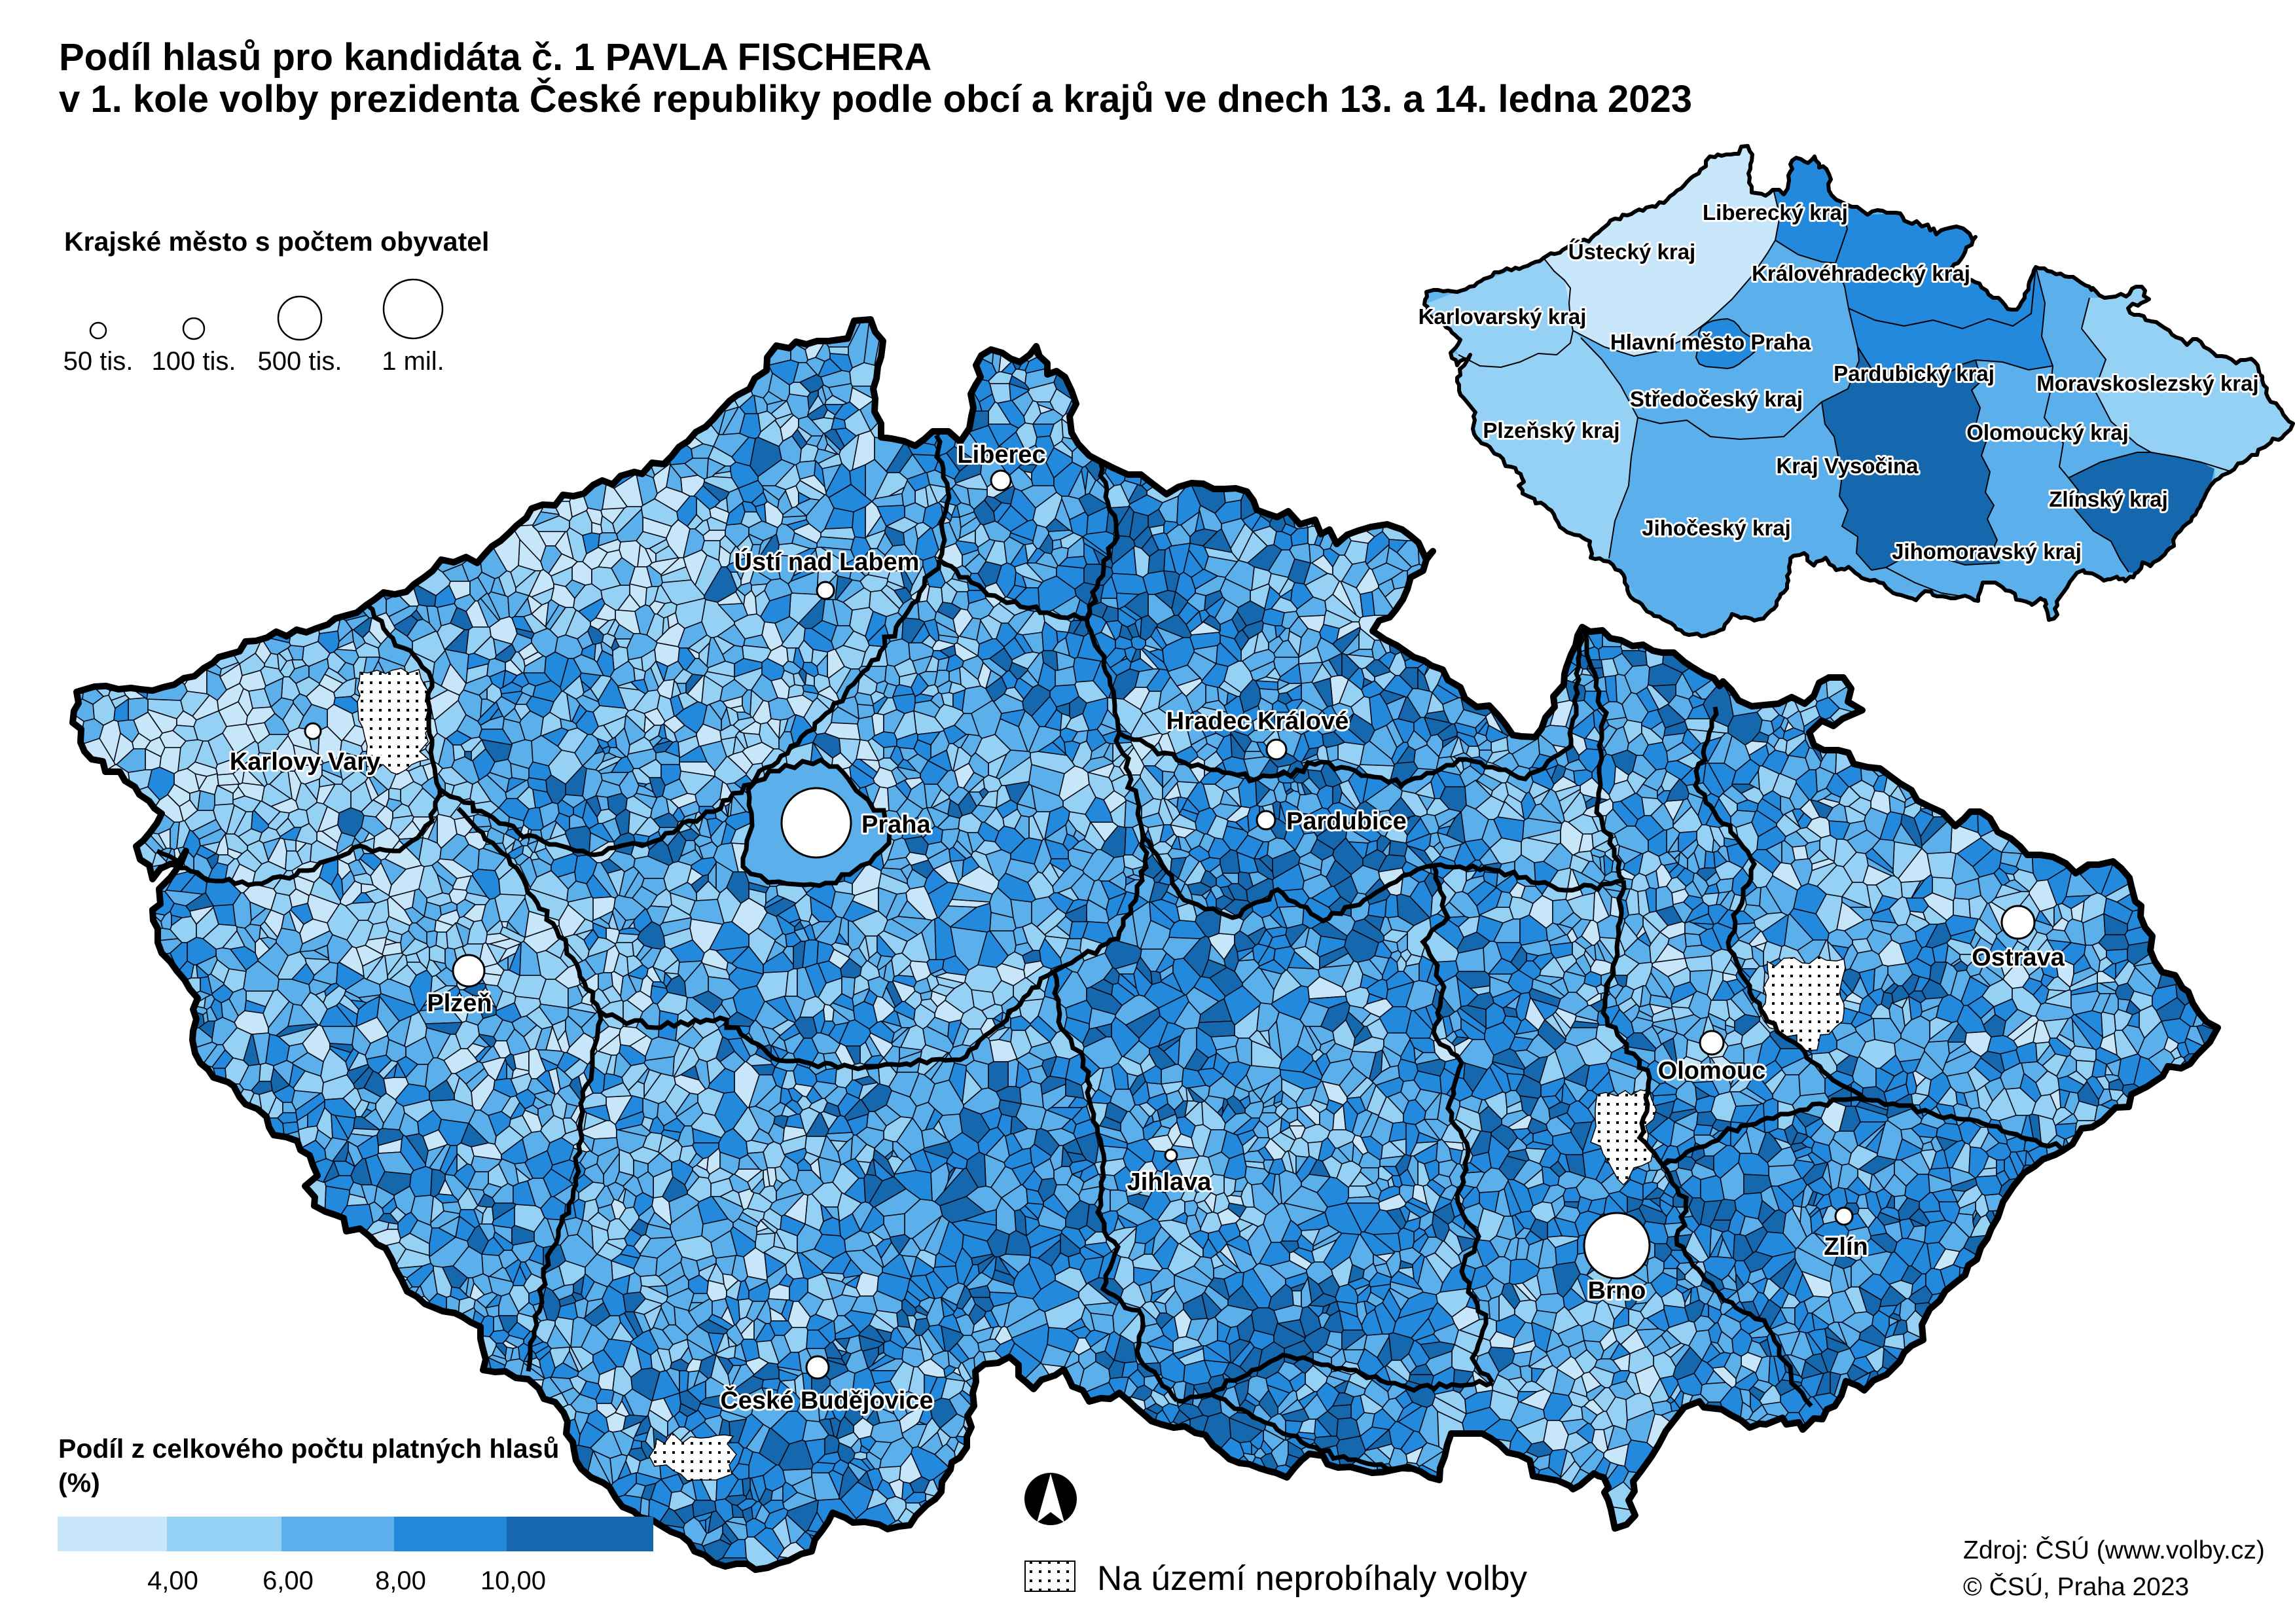 This screenshot has height=1624, width=2295. What do you see at coordinates (1711, 342) in the screenshot?
I see `svg-text: Hlavní město Praha` at bounding box center [1711, 342].